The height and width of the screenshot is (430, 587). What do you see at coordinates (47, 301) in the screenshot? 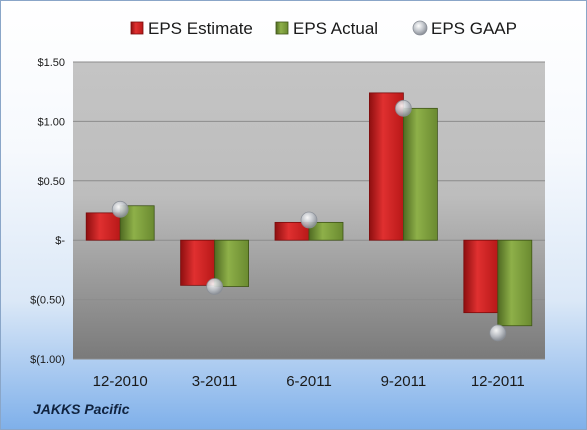
I see `y-tick-label: $(0.50)` at bounding box center [47, 301].